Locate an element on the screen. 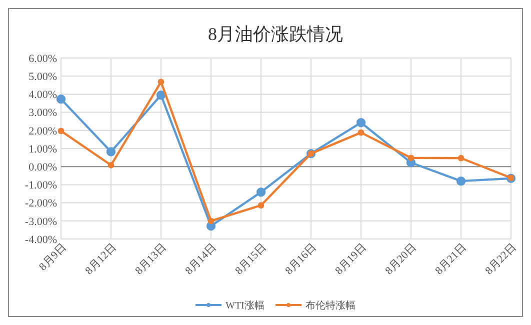 The height and width of the screenshot is (325, 531). y-tick-label: 2.00% is located at coordinates (42, 131).